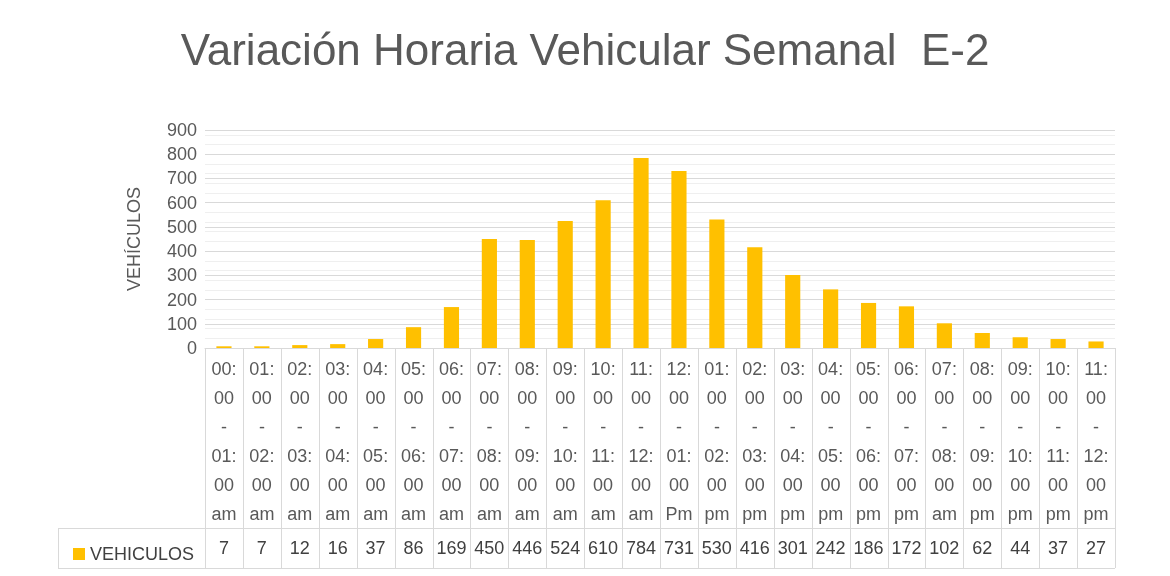  Describe the element at coordinates (868, 548) in the screenshot. I see `data-label: 186` at that location.